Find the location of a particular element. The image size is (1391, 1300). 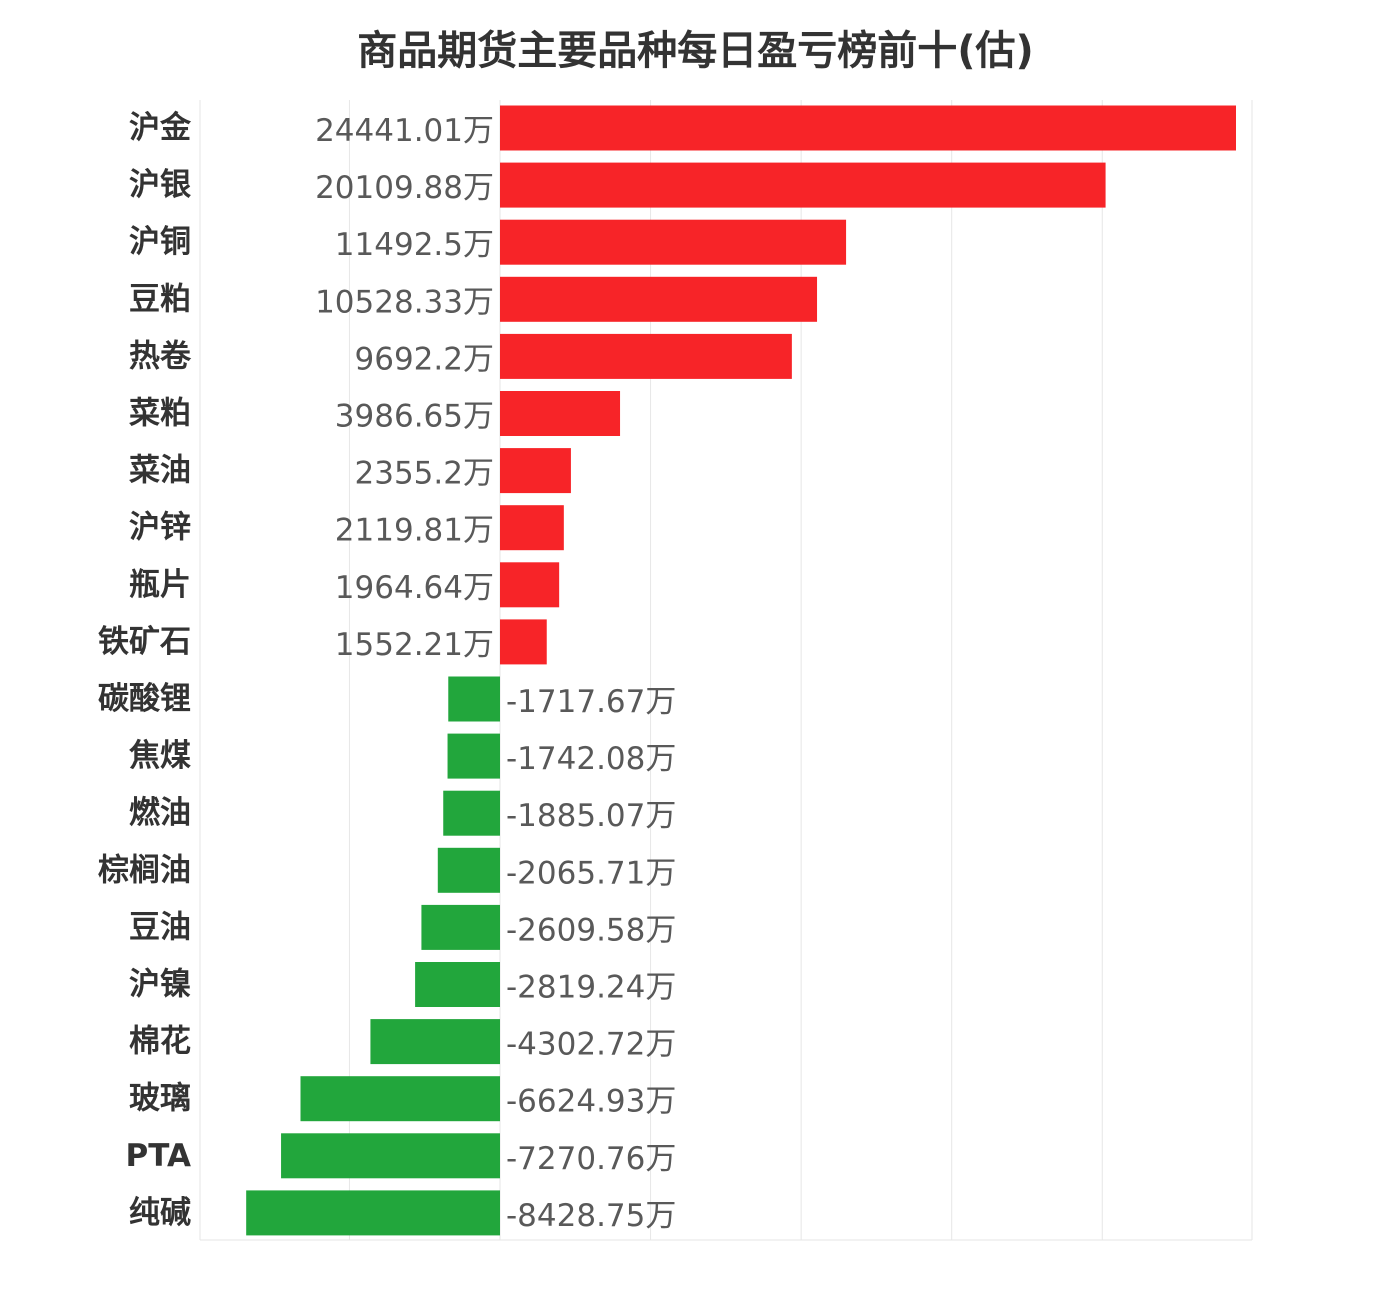

value-label: 2119.81万 is located at coordinates (414, 531).